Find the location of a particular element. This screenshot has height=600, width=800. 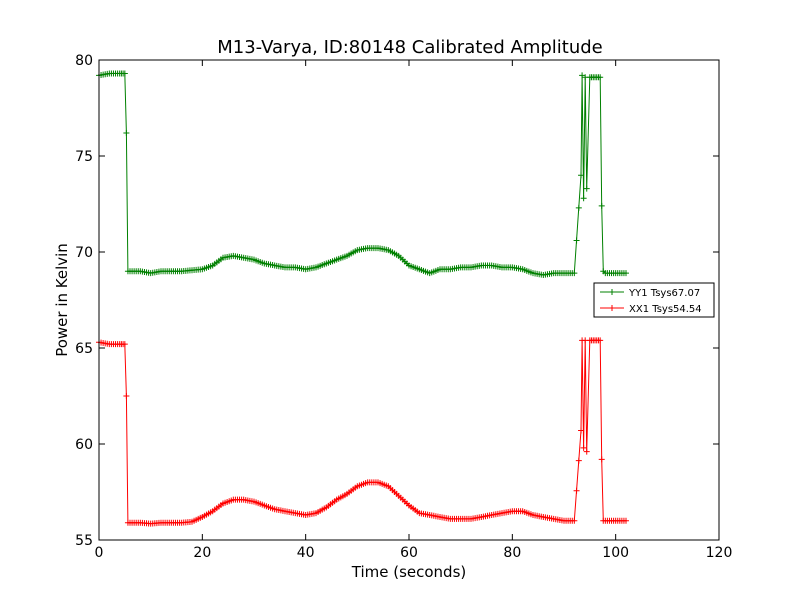

x-tick-label: 120 is located at coordinates (719, 553).